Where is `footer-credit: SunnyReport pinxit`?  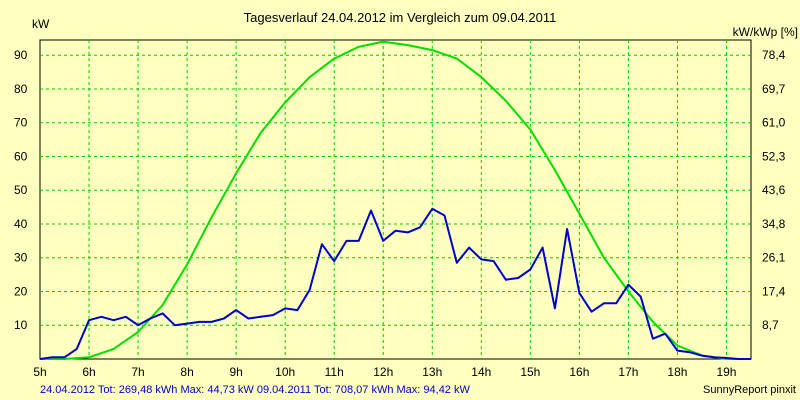 footer-credit: SunnyReport pinxit is located at coordinates (749, 390).